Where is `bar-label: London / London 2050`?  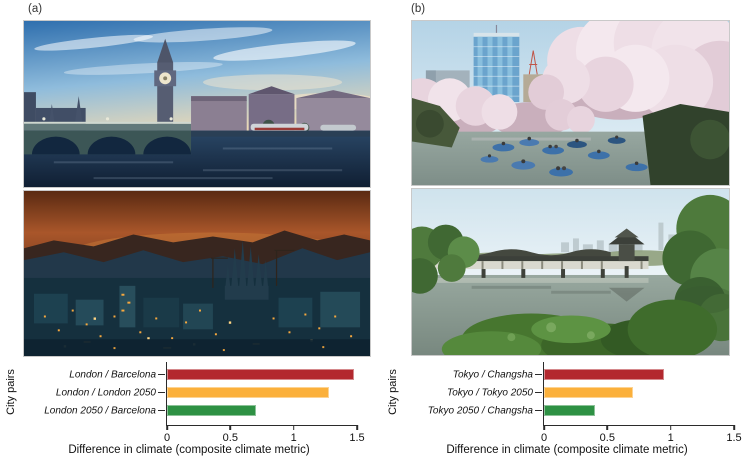 bar-label: London / London 2050 is located at coordinates (105, 392).